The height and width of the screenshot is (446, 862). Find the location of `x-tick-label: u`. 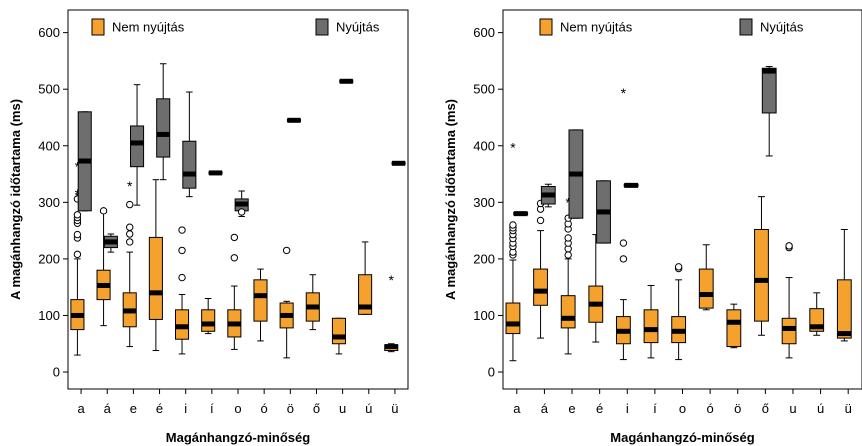

x-tick-label: u is located at coordinates (342, 408).